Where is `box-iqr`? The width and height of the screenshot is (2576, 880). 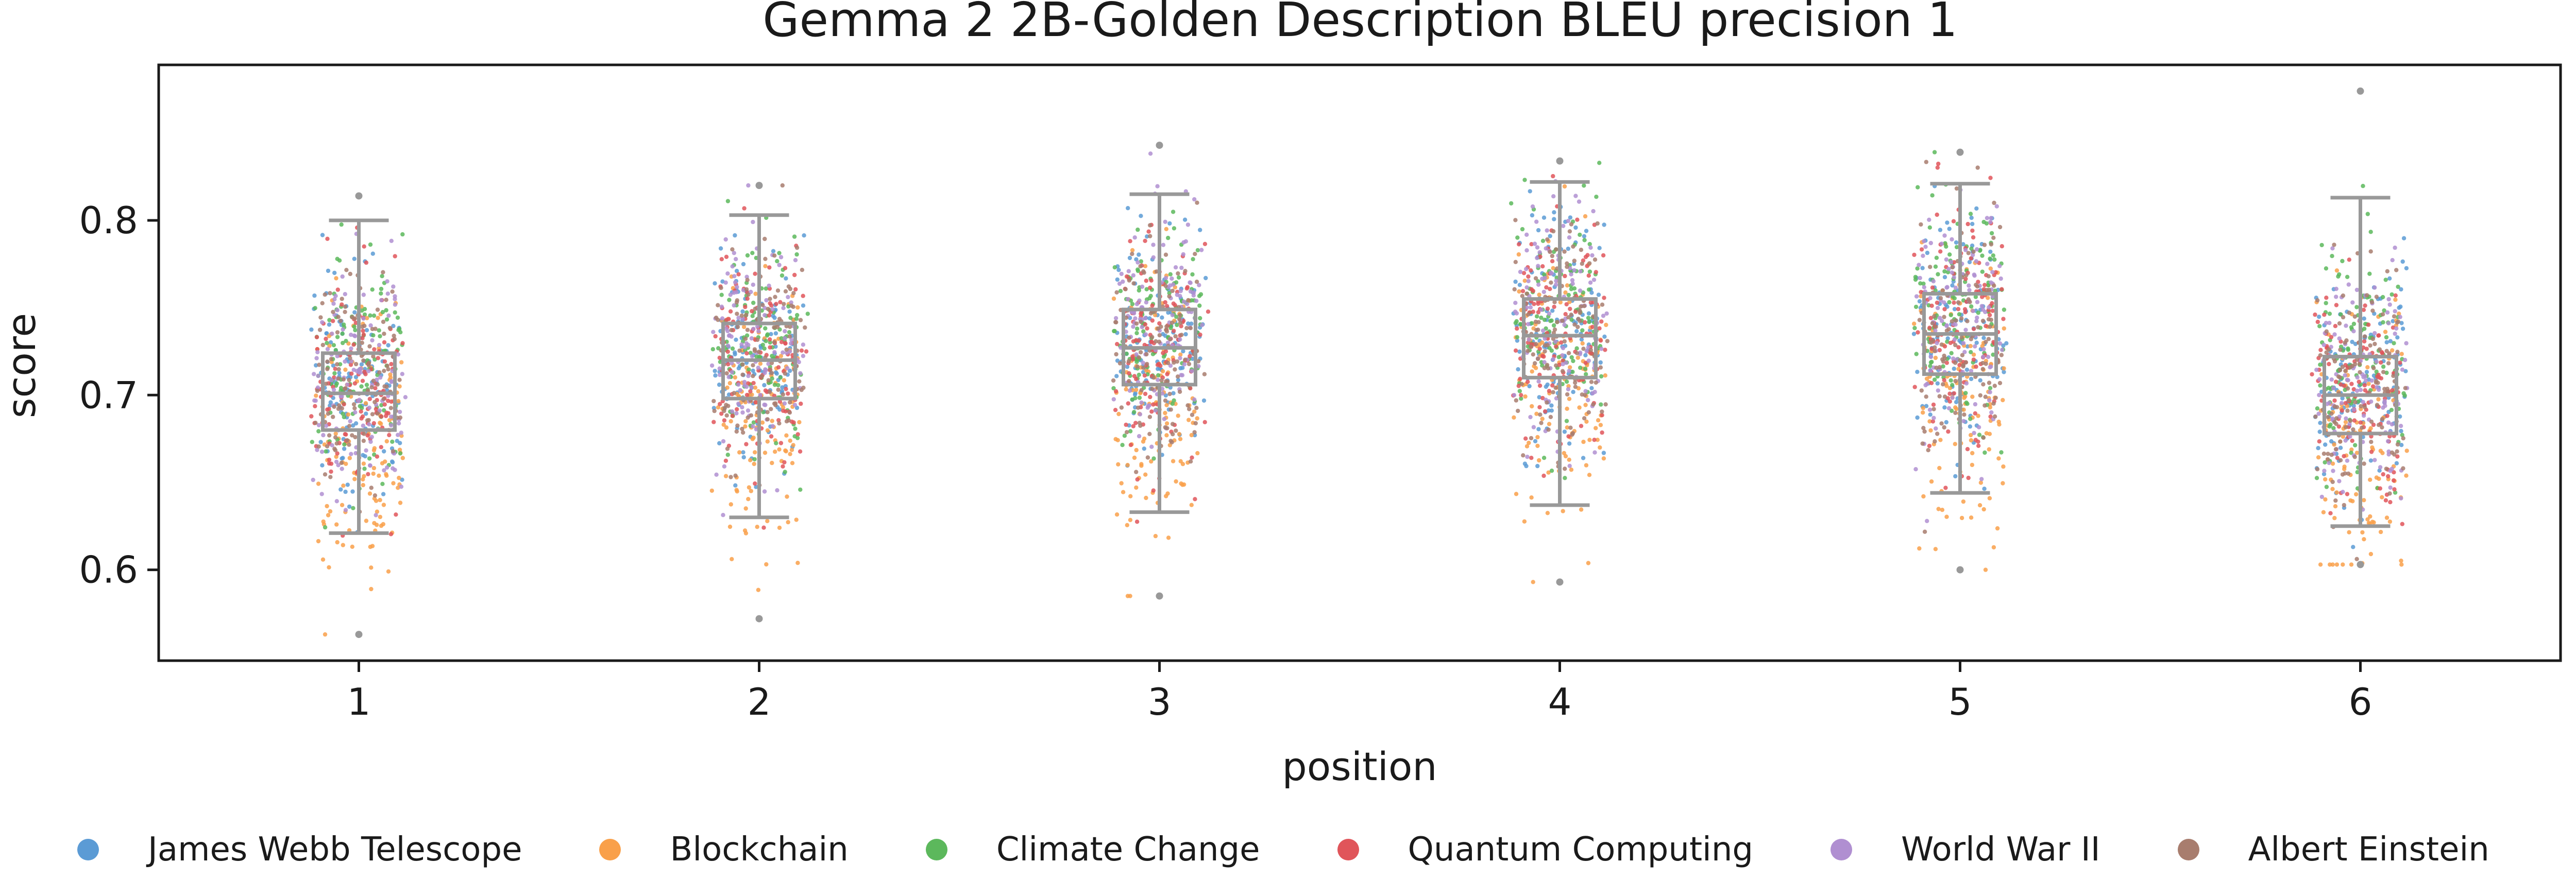 box-iqr is located at coordinates (1560, 338).